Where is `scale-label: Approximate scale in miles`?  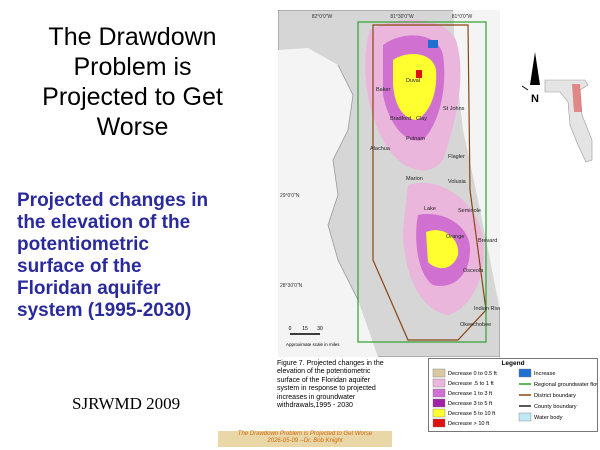 scale-label: Approximate scale in miles is located at coordinates (313, 344).